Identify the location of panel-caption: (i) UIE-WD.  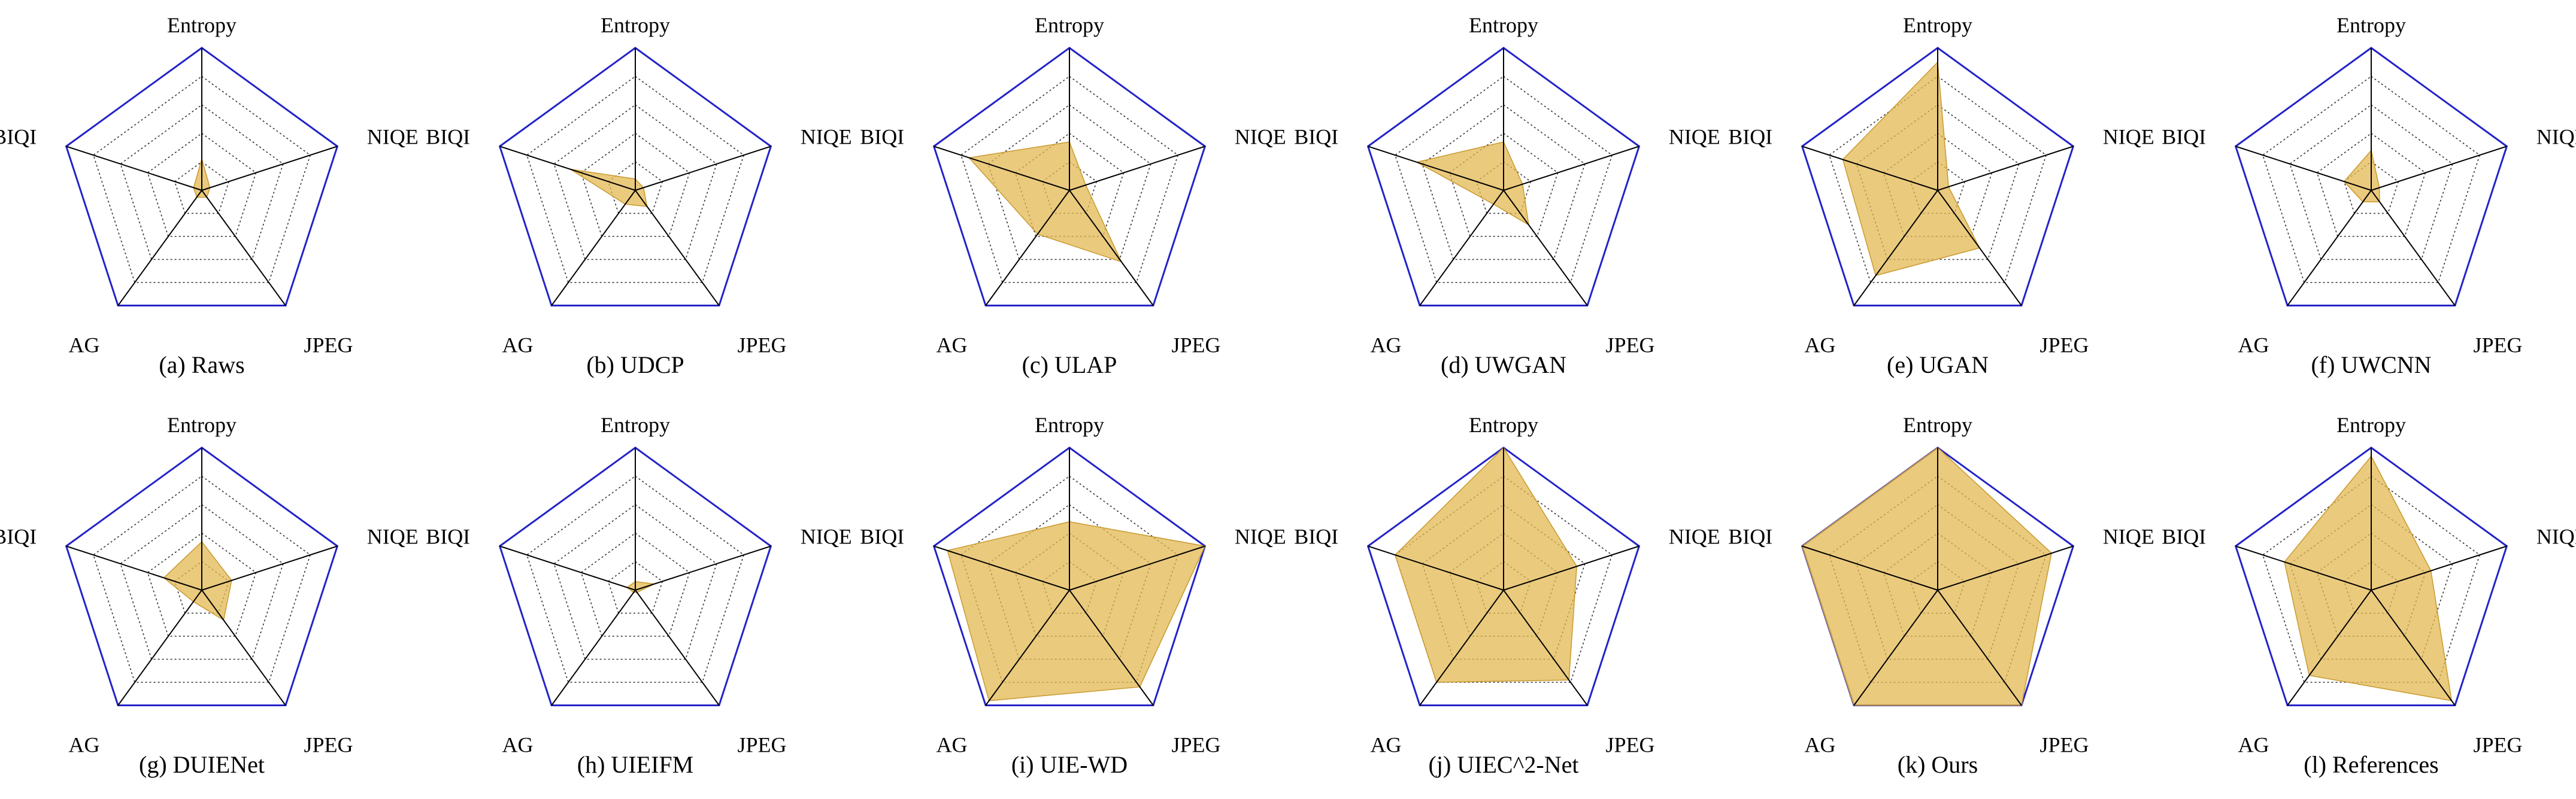
(1069, 764).